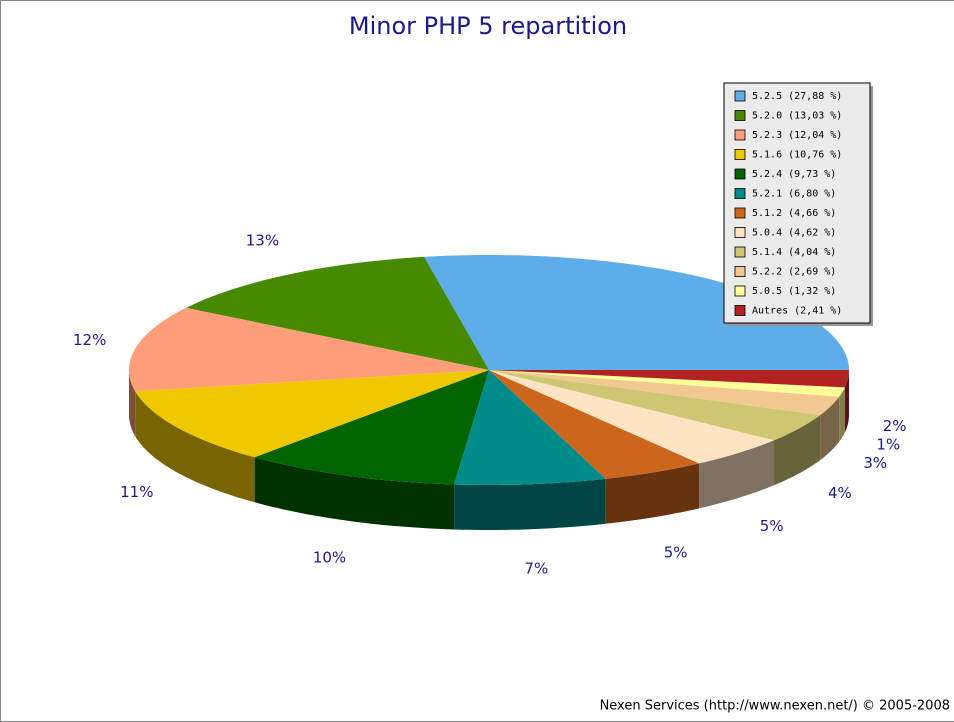  Describe the element at coordinates (797, 135) in the screenshot. I see `legend-label: 5.2.3 (12,04 %)` at that location.